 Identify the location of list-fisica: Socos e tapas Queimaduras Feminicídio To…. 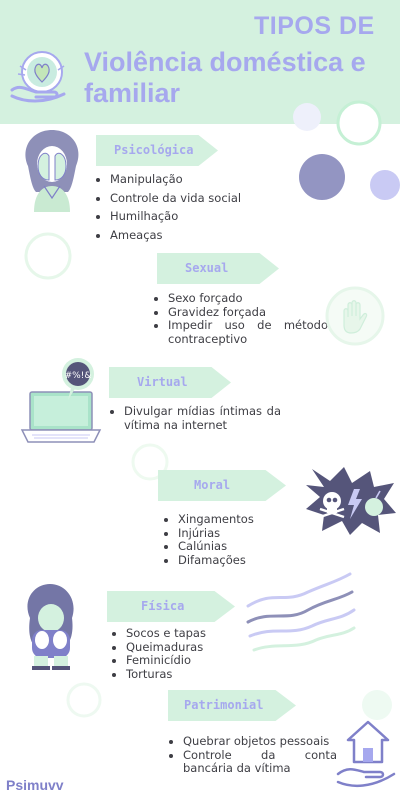
(188, 654).